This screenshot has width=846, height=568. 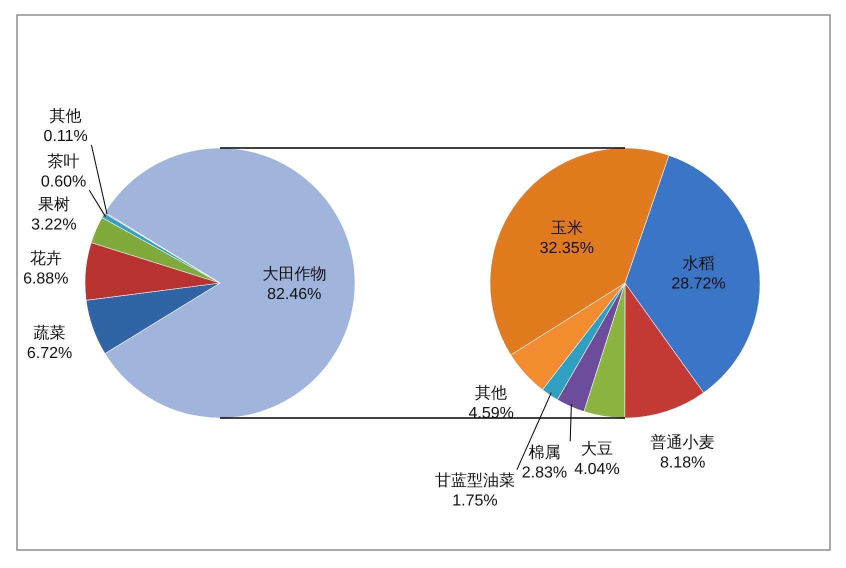 What do you see at coordinates (698, 283) in the screenshot?
I see `data-label: 28.72%` at bounding box center [698, 283].